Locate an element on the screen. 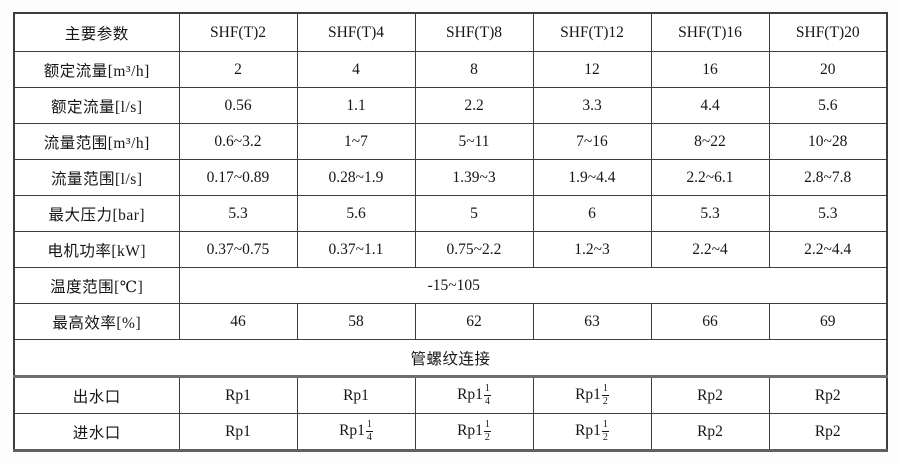 This screenshot has width=900, height=464. value-cell: 58 is located at coordinates (356, 321).